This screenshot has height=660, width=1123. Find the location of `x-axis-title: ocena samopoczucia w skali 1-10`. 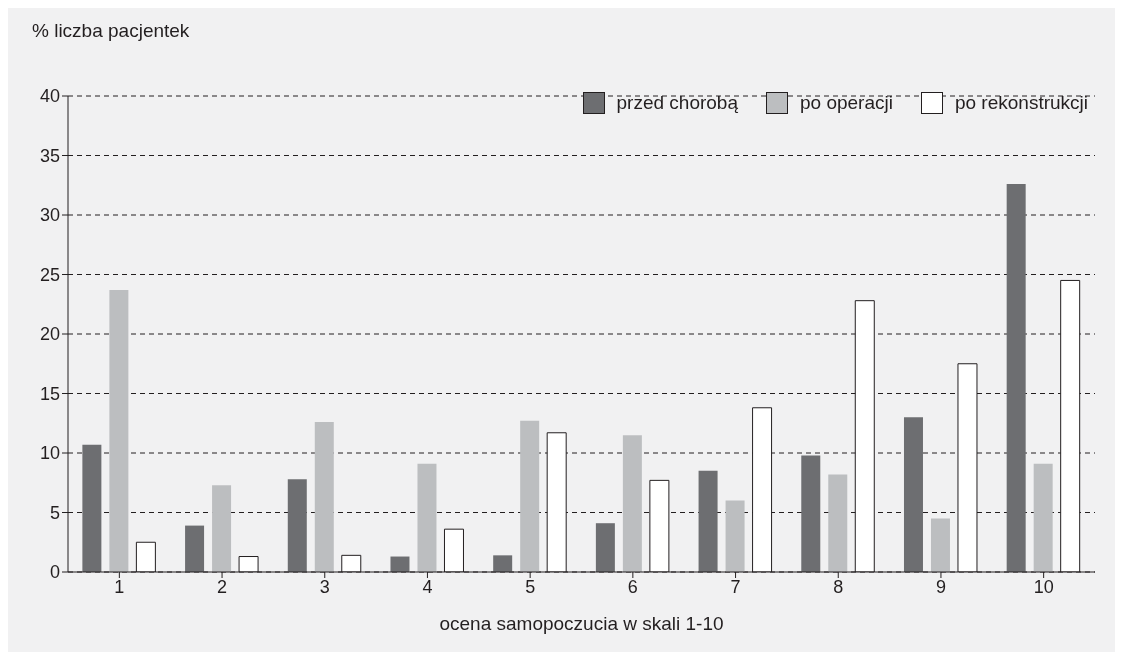

x-axis-title: ocena samopoczucia w skali 1-10 is located at coordinates (581, 623).